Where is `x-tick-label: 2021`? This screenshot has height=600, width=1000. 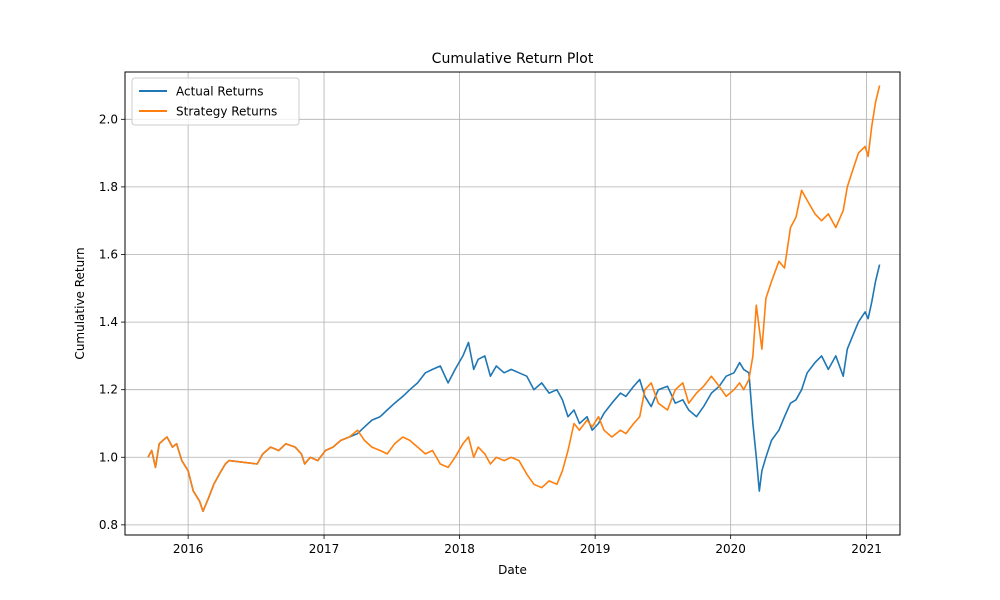 x-tick-label: 2021 is located at coordinates (866, 549).